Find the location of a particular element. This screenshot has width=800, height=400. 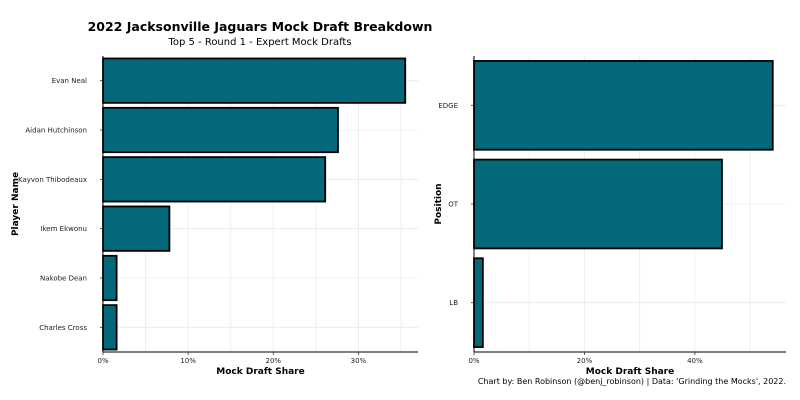

position-category-label: LB is located at coordinates (453, 303).